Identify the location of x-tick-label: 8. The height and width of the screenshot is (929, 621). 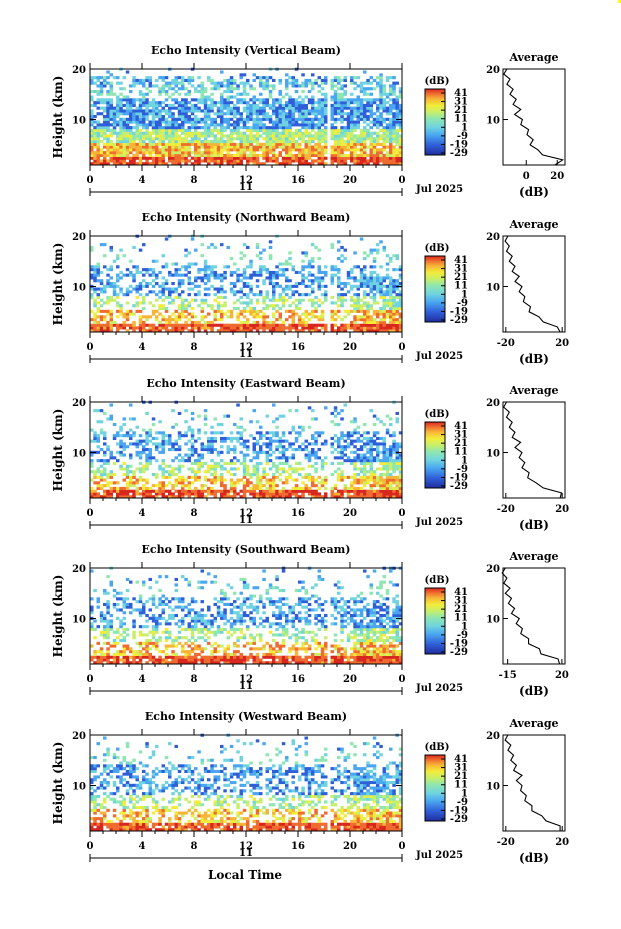
(194, 180).